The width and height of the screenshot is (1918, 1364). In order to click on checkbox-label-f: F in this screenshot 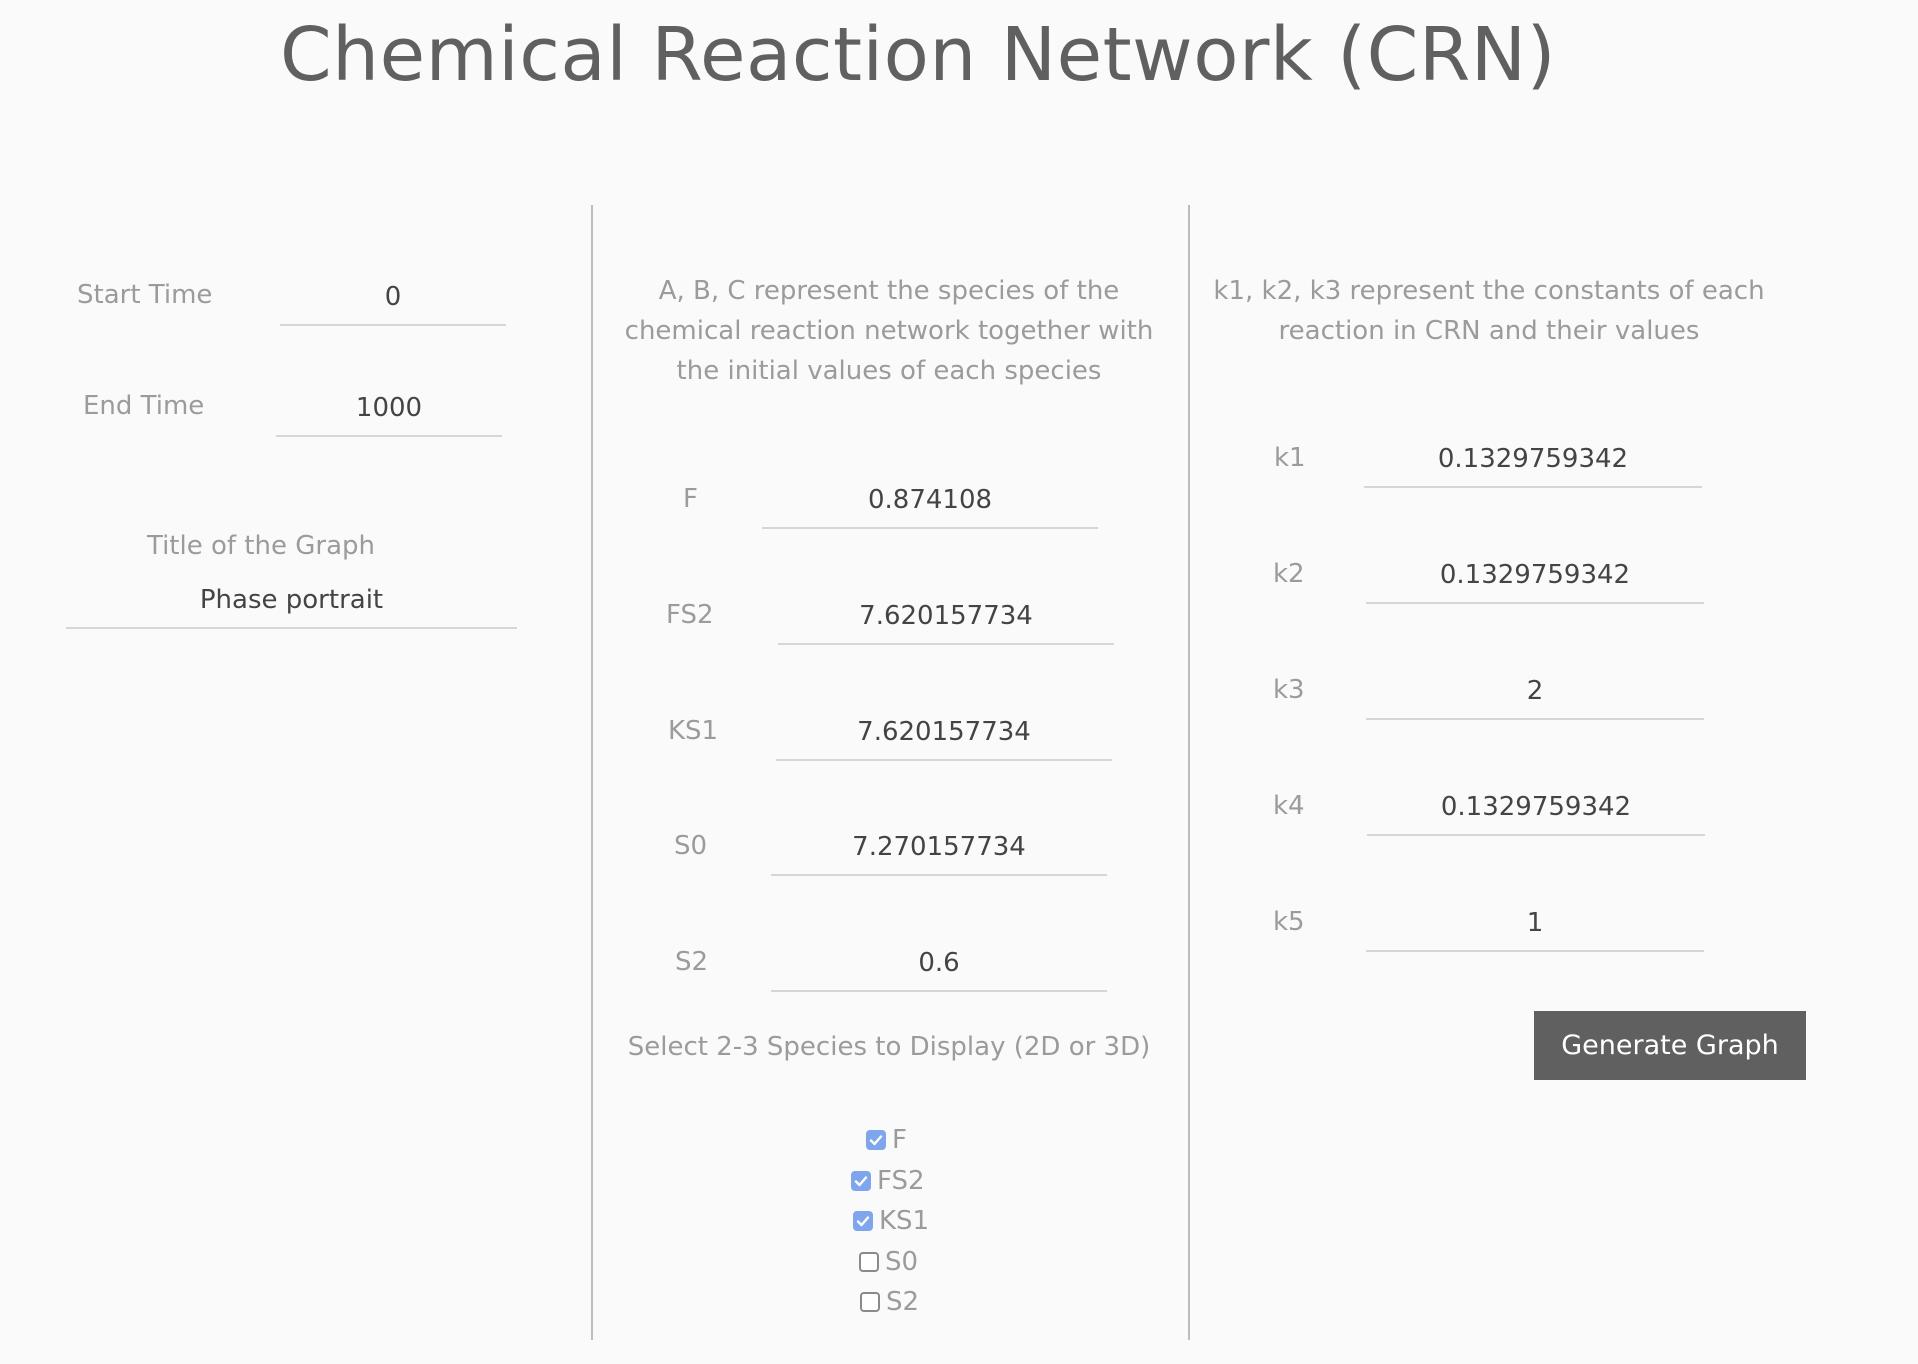, I will do `click(899, 1140)`.